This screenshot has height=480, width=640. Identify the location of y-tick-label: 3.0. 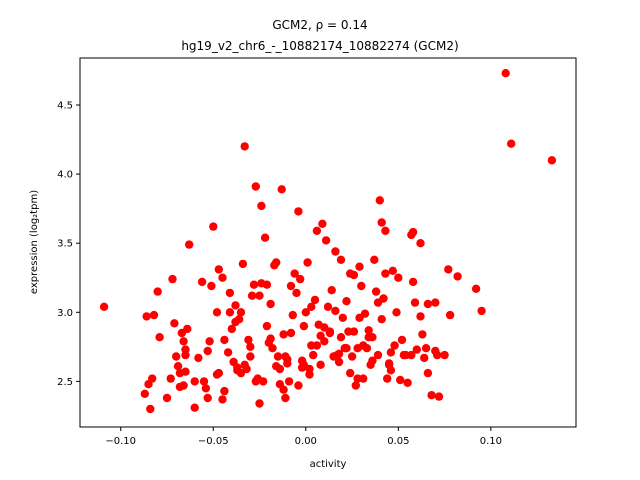
(65, 313).